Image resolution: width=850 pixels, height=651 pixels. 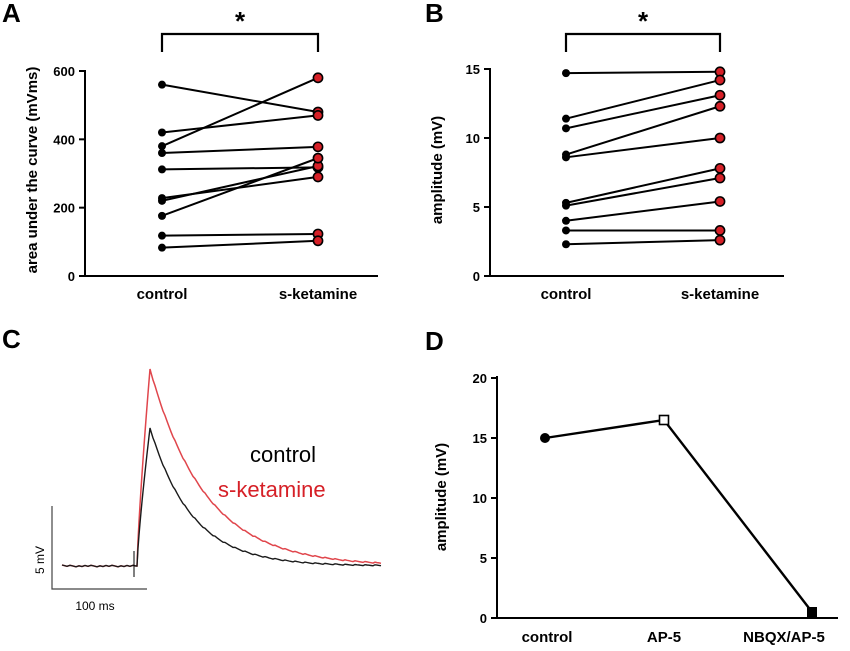 I want to click on panel-d-category-ap-5: AP-5, so click(x=664, y=637).